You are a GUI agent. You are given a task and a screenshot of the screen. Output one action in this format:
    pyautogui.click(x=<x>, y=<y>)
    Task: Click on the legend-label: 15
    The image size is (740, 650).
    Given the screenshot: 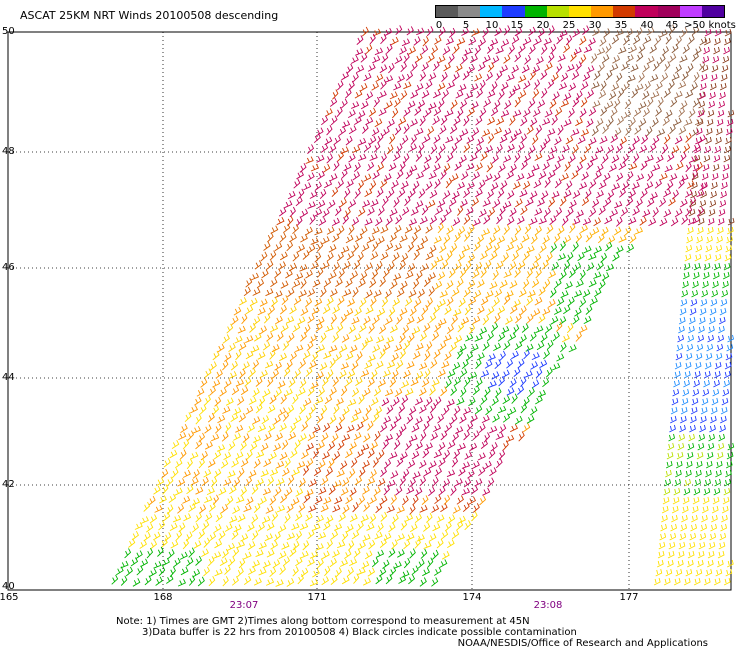 What is the action you would take?
    pyautogui.click(x=517, y=25)
    